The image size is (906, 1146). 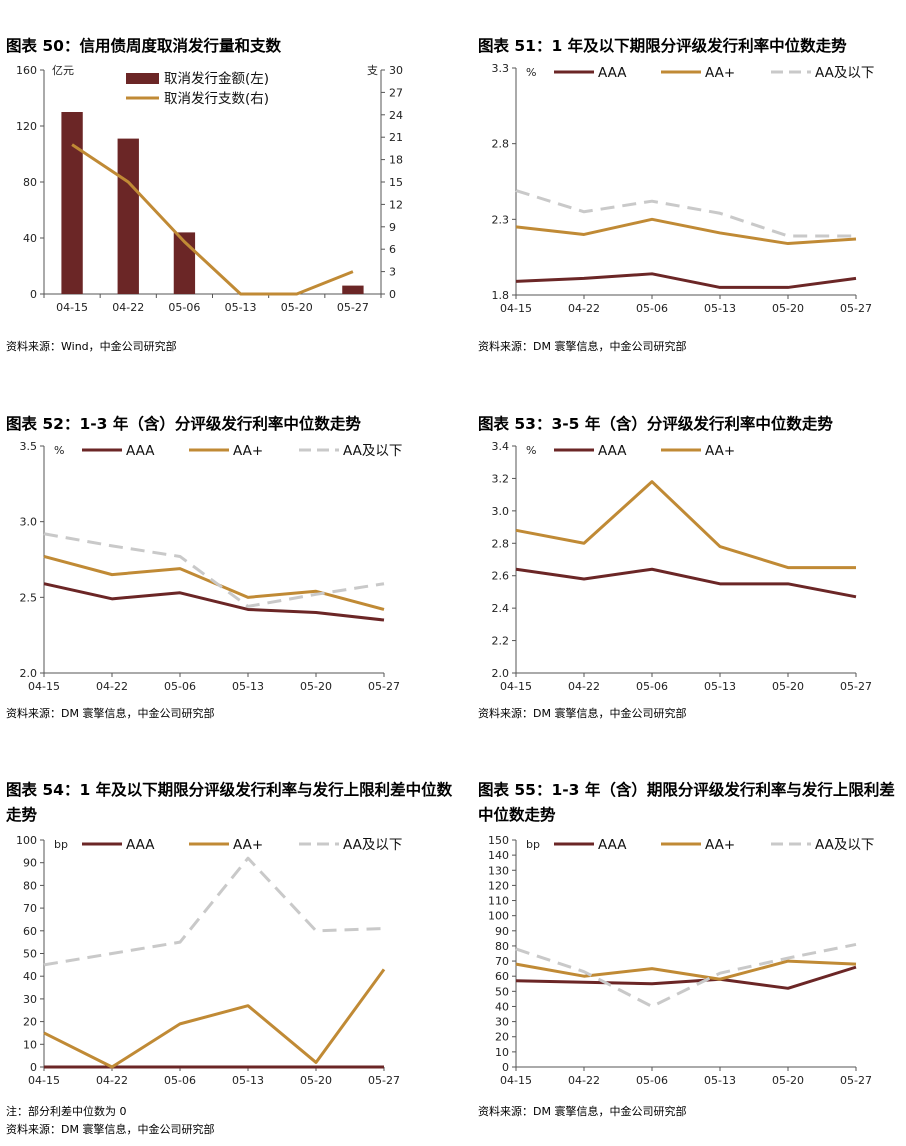 I want to click on legend-label: 取消发行金额(左), so click(x=216, y=79).